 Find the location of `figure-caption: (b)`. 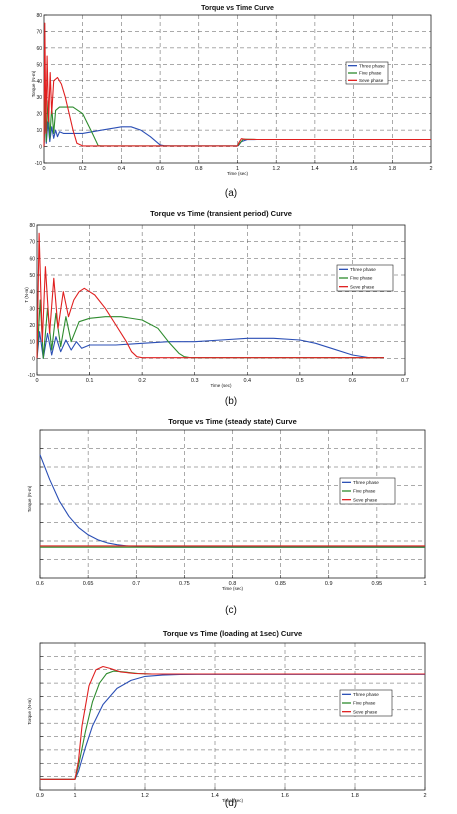

figure-caption: (b) is located at coordinates (231, 401).